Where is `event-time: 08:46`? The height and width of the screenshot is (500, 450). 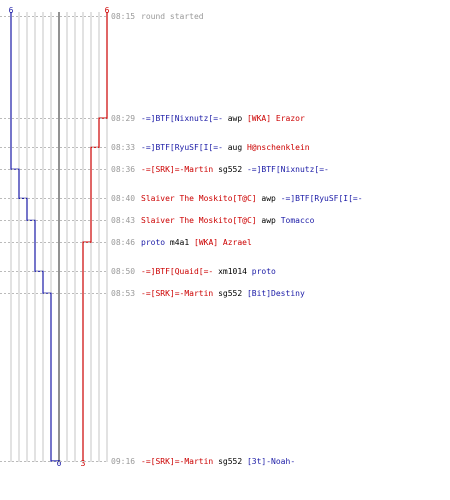 event-time: 08:46 is located at coordinates (123, 242).